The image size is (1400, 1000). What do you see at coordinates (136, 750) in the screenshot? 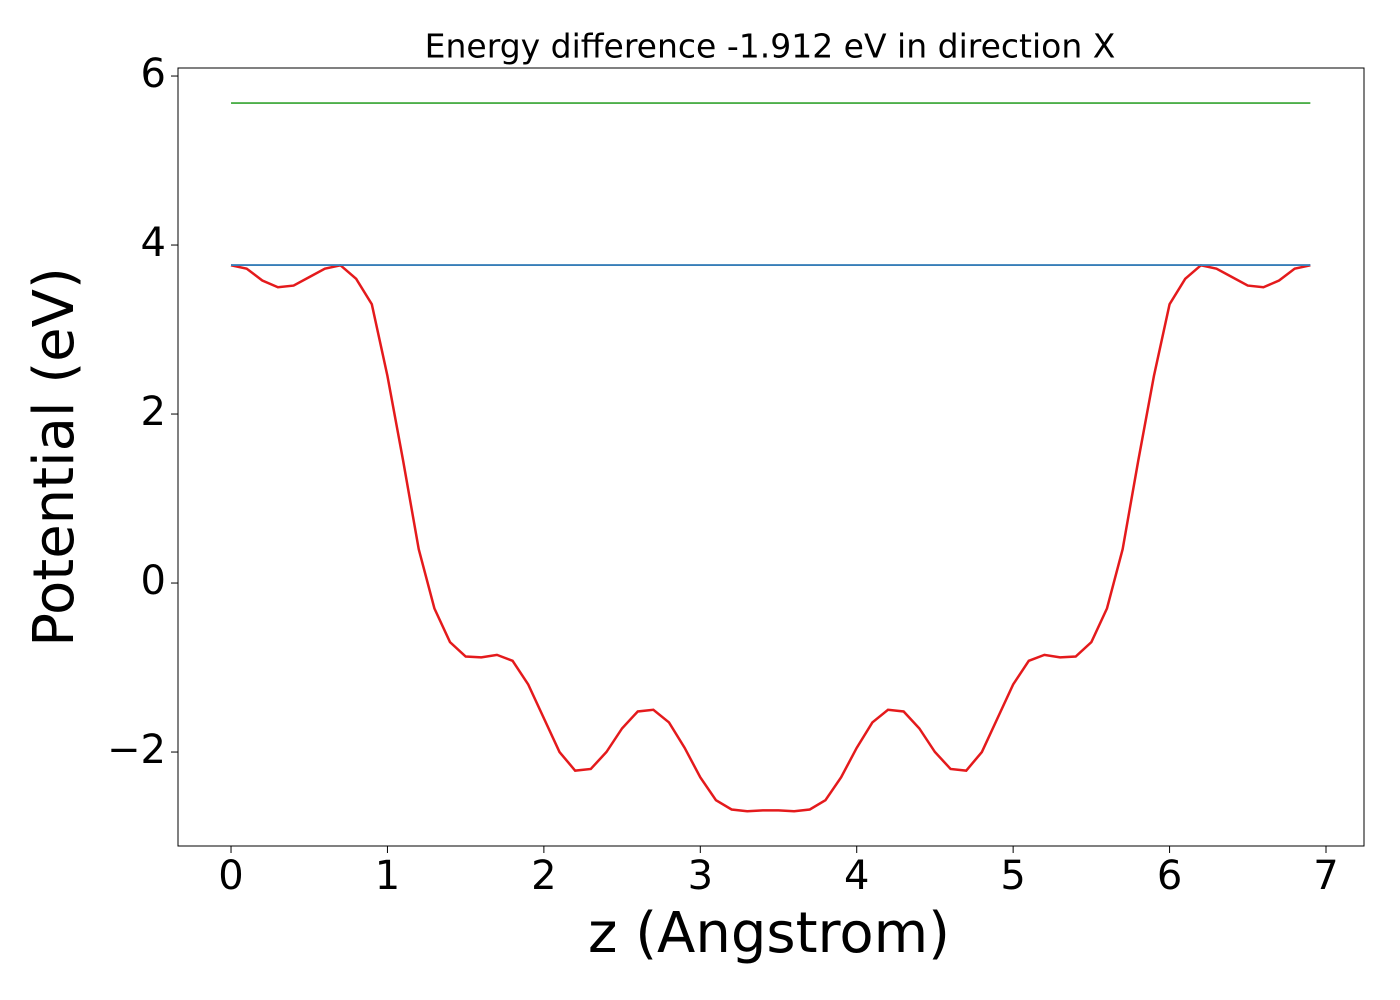
I see `y-tick-label: −2` at bounding box center [136, 750].